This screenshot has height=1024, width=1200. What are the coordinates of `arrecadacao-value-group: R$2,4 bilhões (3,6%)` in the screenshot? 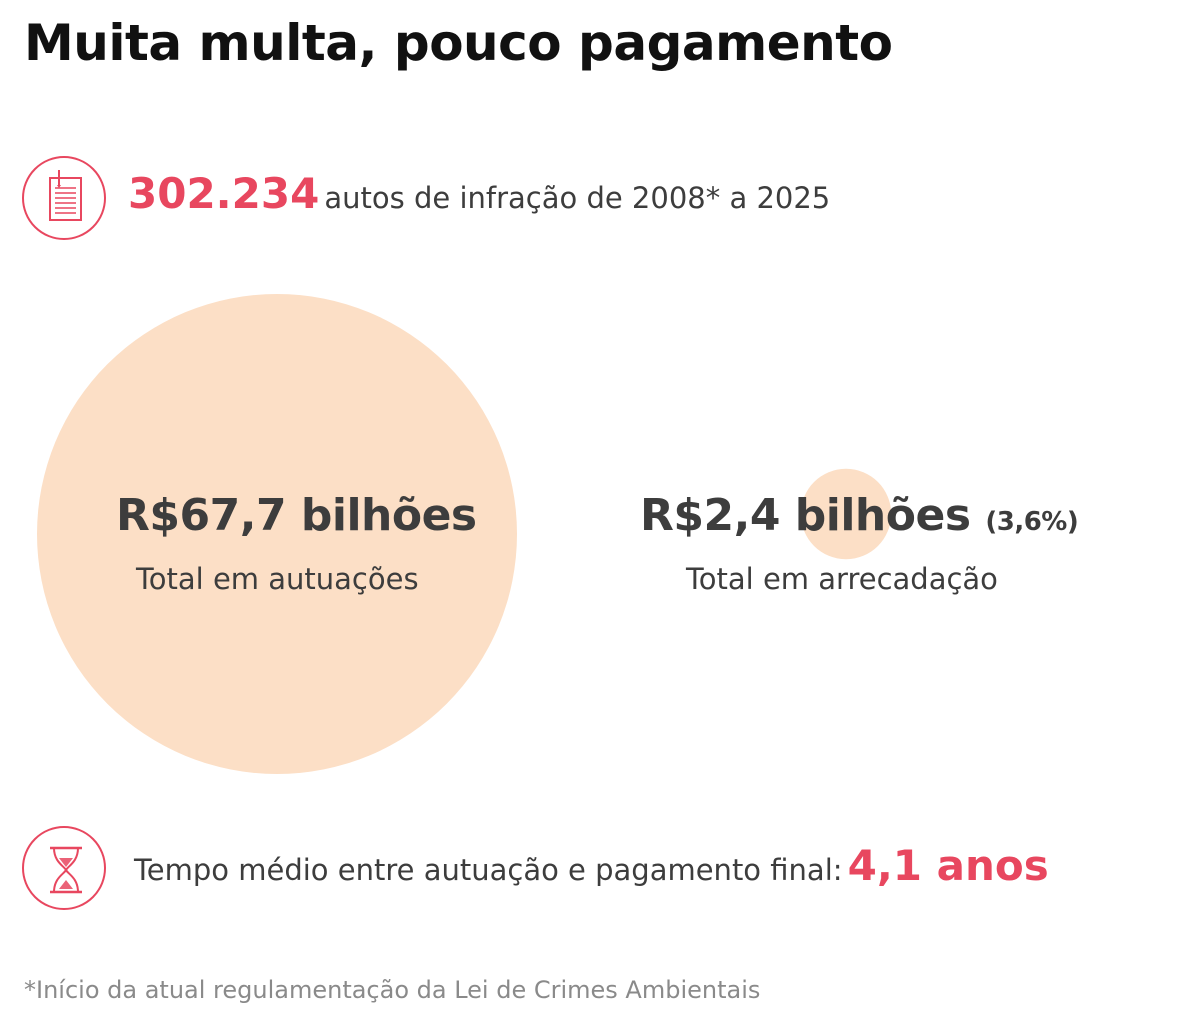 It's located at (859, 515).